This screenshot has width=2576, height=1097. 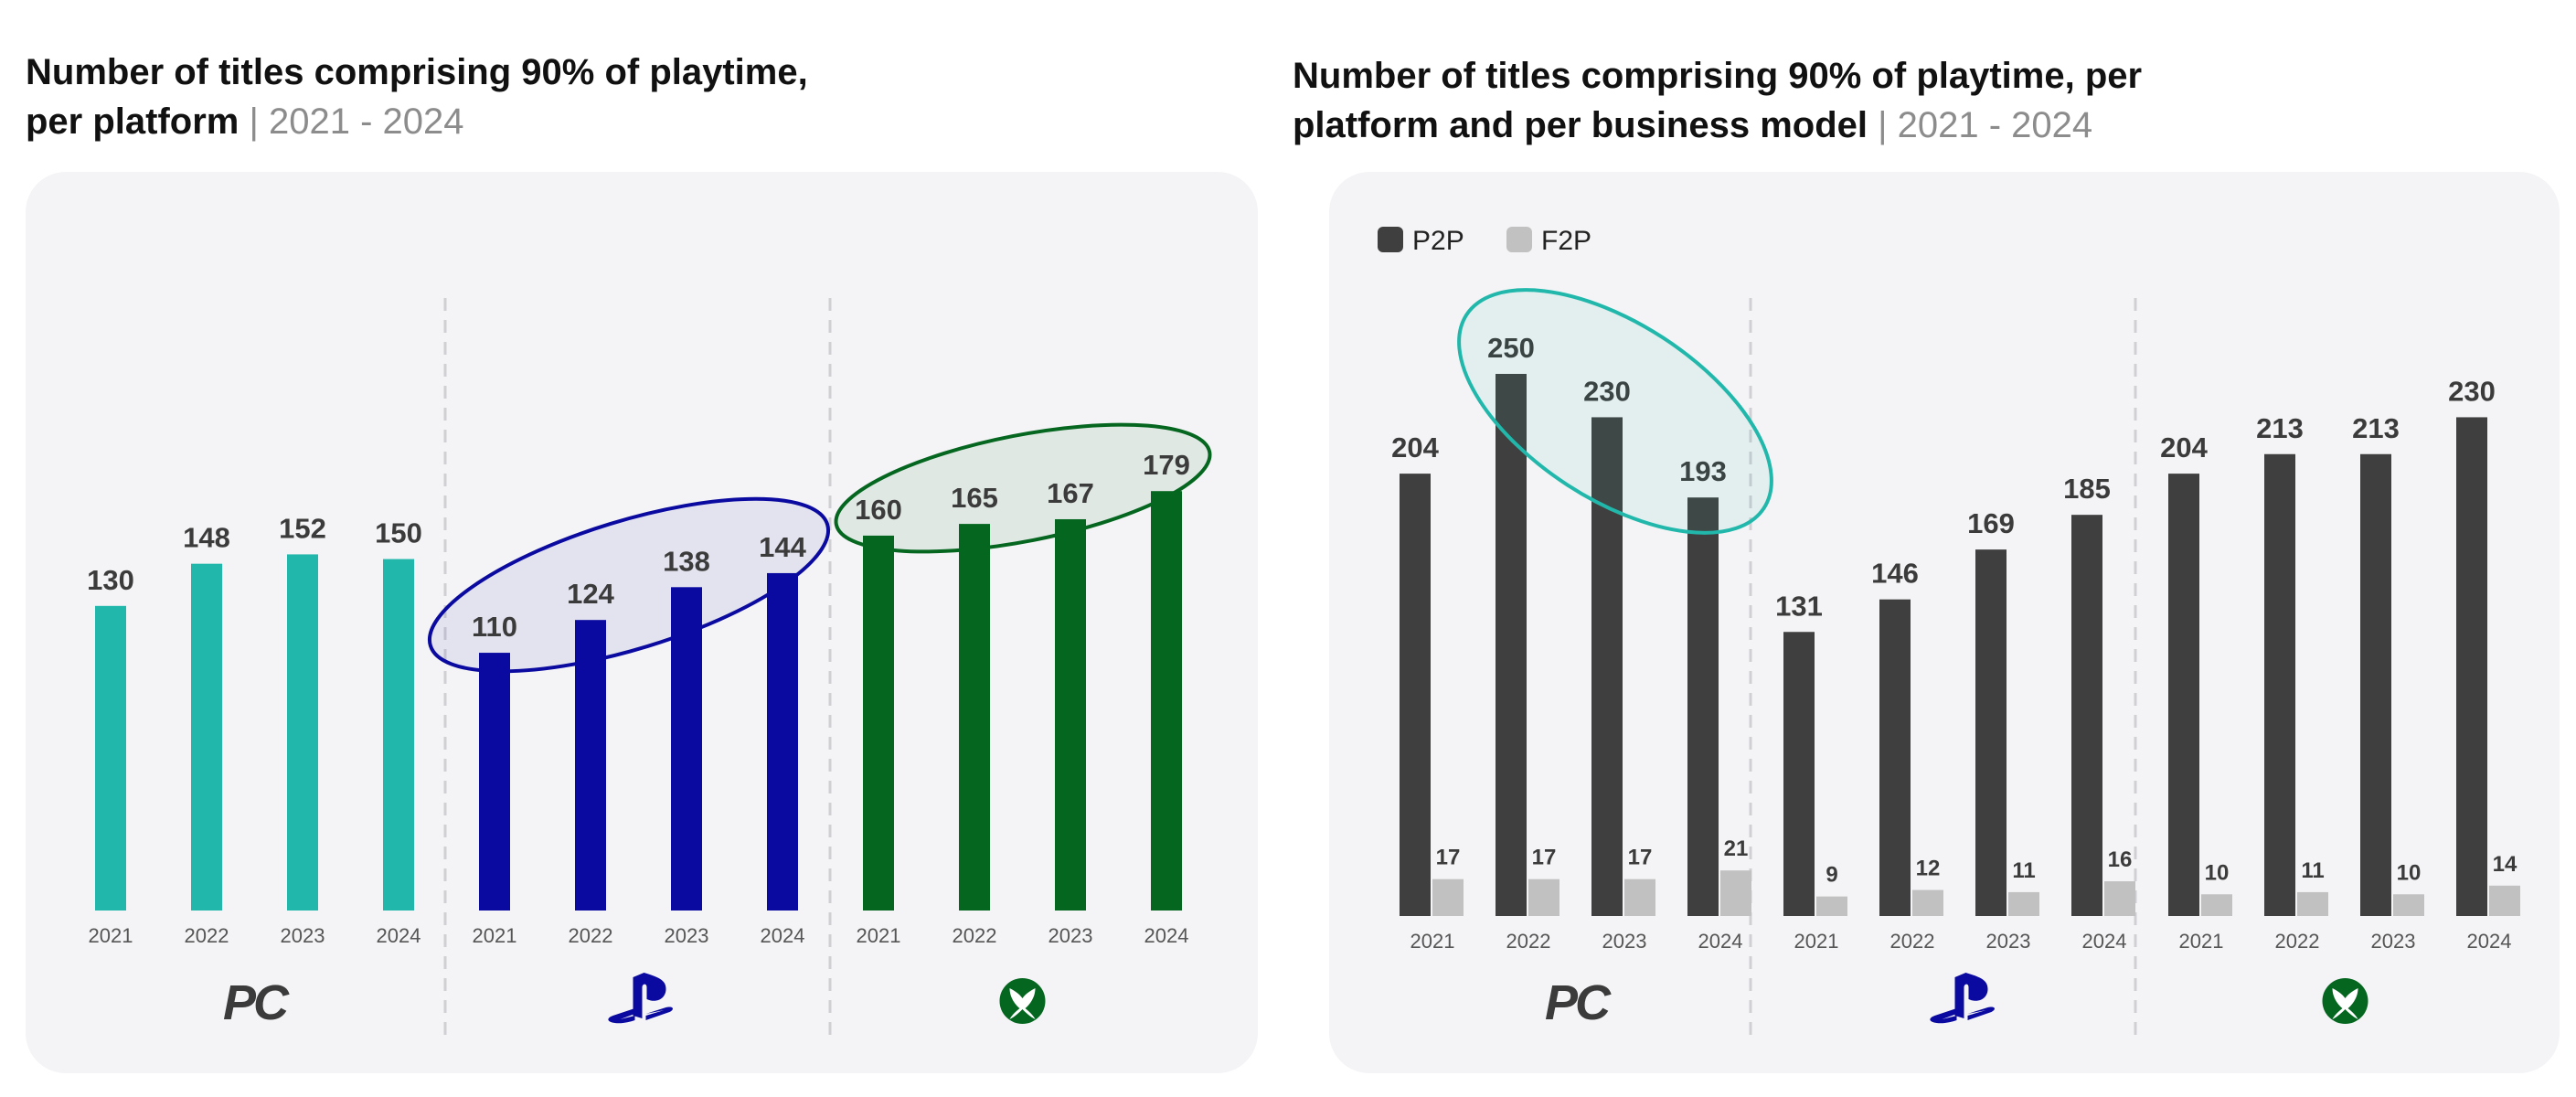 I want to click on data-label: 150, so click(x=398, y=533).